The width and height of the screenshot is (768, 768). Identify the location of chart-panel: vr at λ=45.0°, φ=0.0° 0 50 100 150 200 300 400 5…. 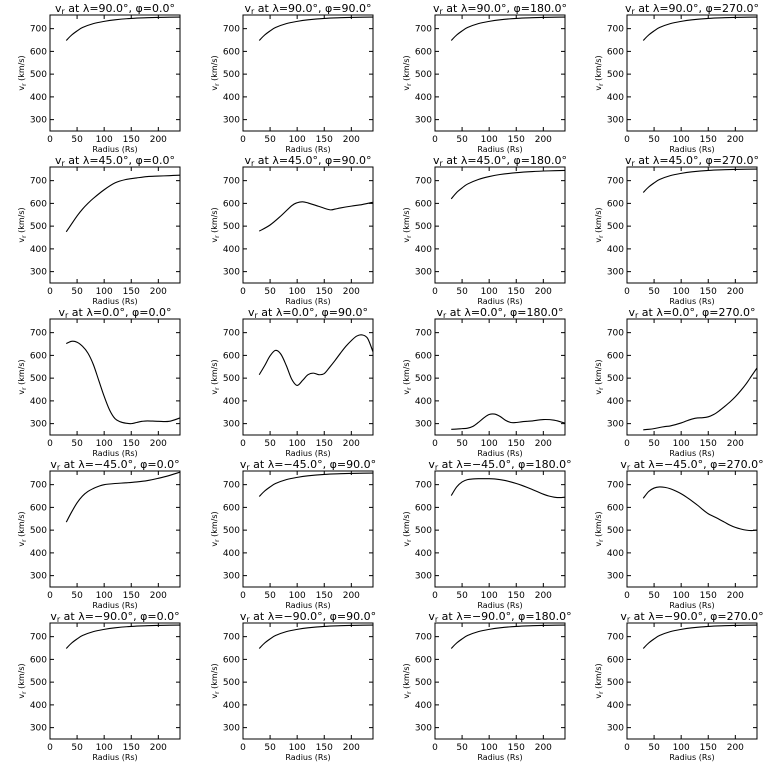
(99, 230).